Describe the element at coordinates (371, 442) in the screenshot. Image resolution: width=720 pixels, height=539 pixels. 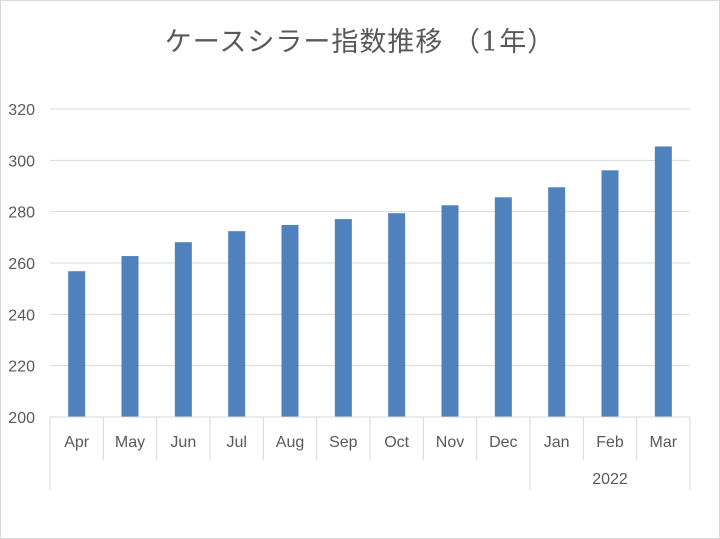
I see `category-axis-labels: Apr May Jun Jul Aug Sep Oct Nov Dec Jan Feb Mar` at that location.